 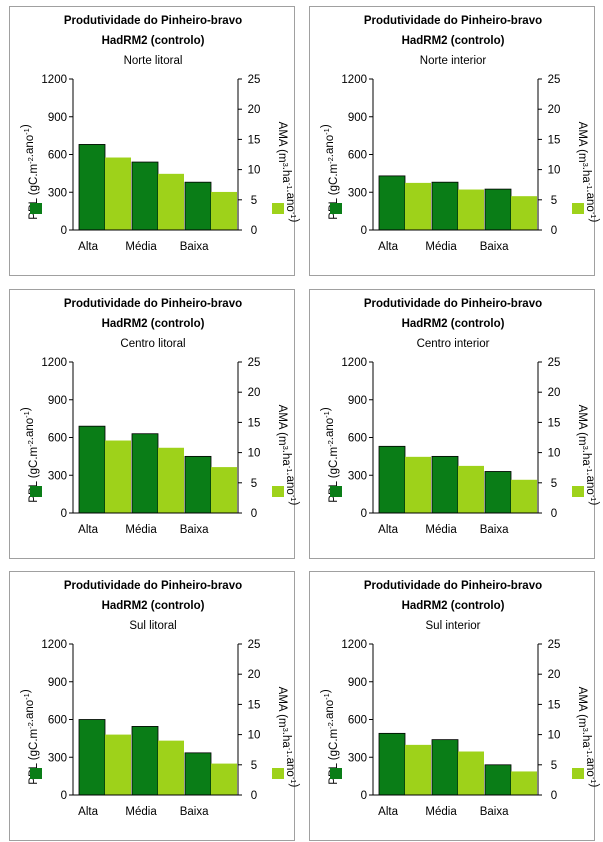 What do you see at coordinates (152, 344) in the screenshot?
I see `chart-region: Centro litoral` at bounding box center [152, 344].